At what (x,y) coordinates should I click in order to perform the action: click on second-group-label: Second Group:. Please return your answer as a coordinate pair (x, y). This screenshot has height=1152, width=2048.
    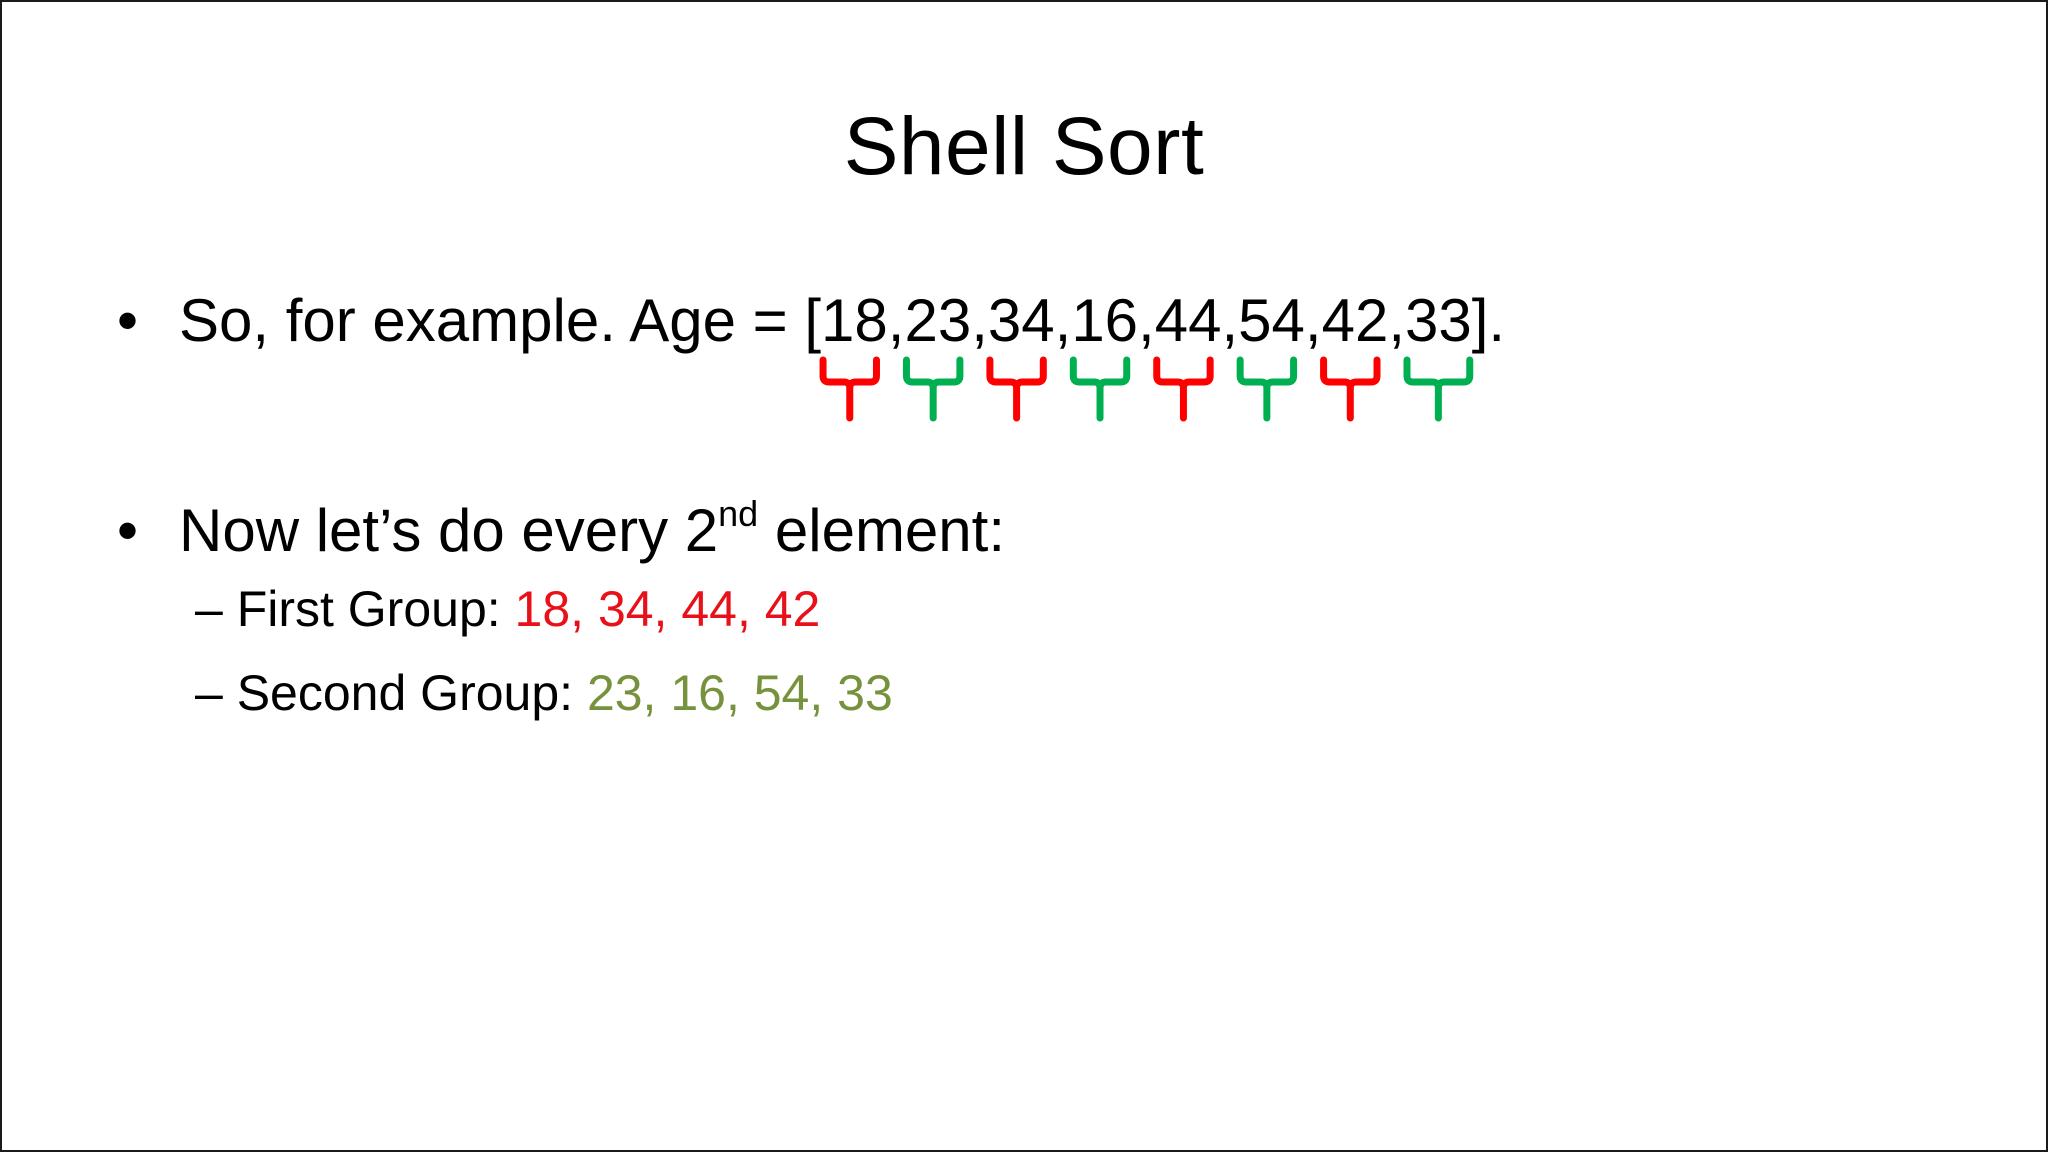
    Looking at the image, I should click on (404, 693).